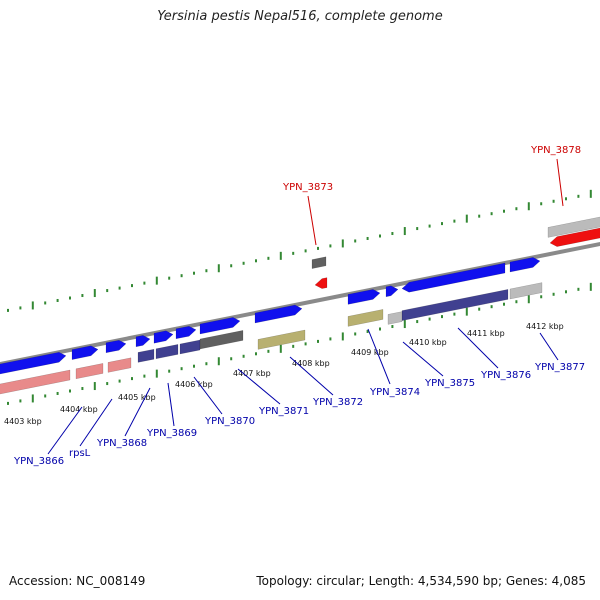 Image resolution: width=600 pixels, height=600 pixels. Describe the element at coordinates (77, 581) in the screenshot. I see `accession-text: Accession: NC_008149` at that location.